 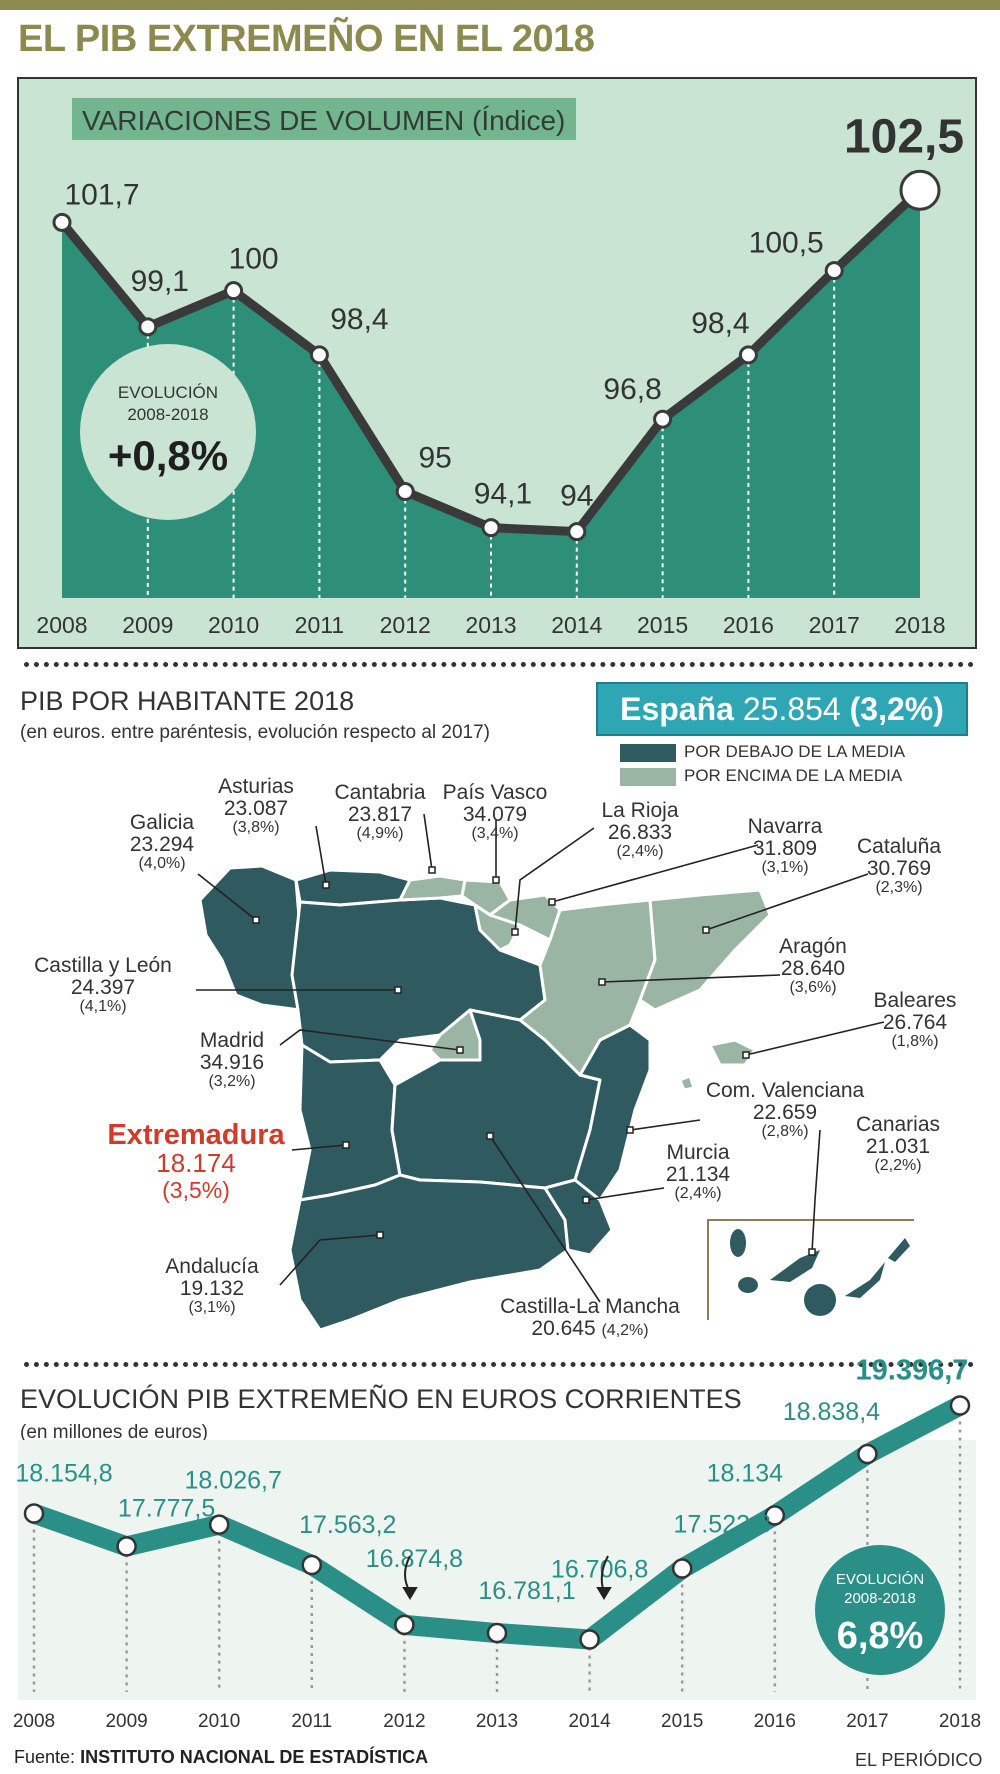 What do you see at coordinates (578, 1217) in the screenshot?
I see `region-murcia` at bounding box center [578, 1217].